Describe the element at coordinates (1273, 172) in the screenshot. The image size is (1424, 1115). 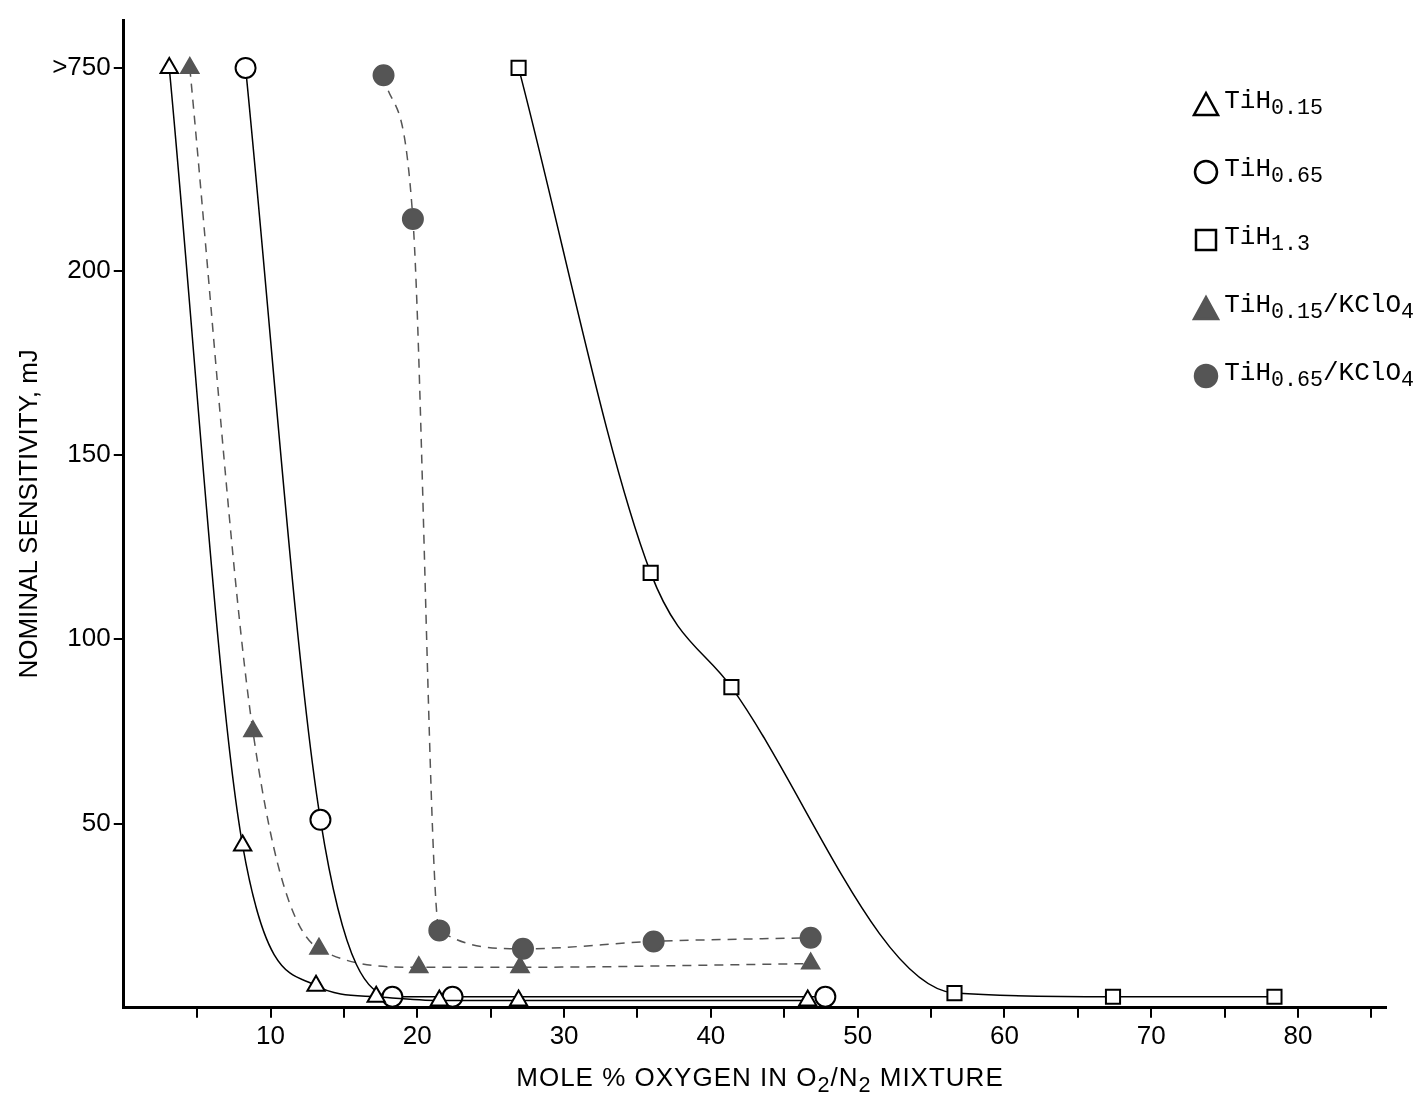
I see `legend-label: TiH$_{0.65}$` at that location.